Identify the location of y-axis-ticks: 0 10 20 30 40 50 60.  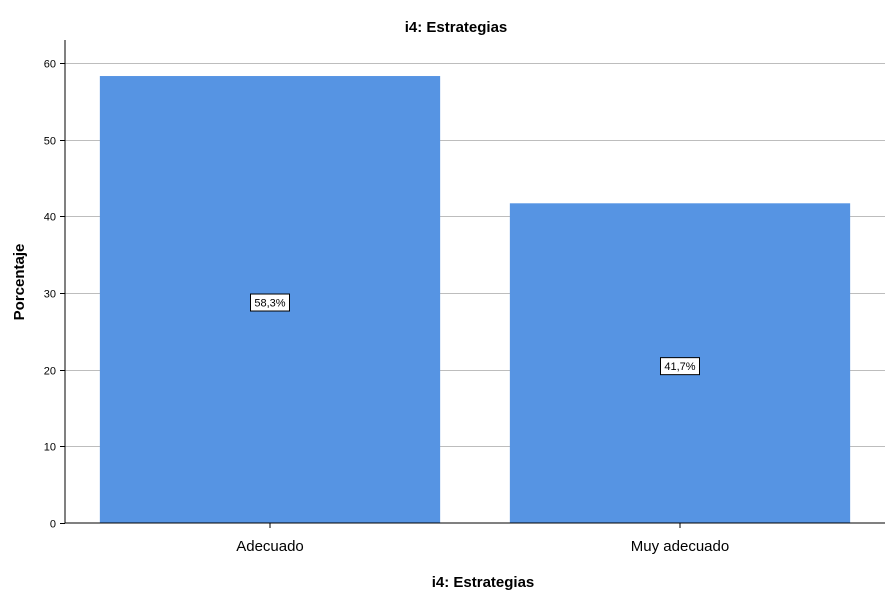
(54, 295).